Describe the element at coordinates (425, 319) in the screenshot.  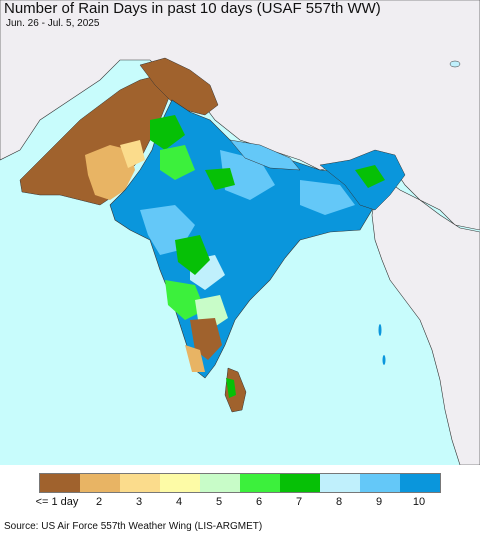
I see `land-southeast-asia` at that location.